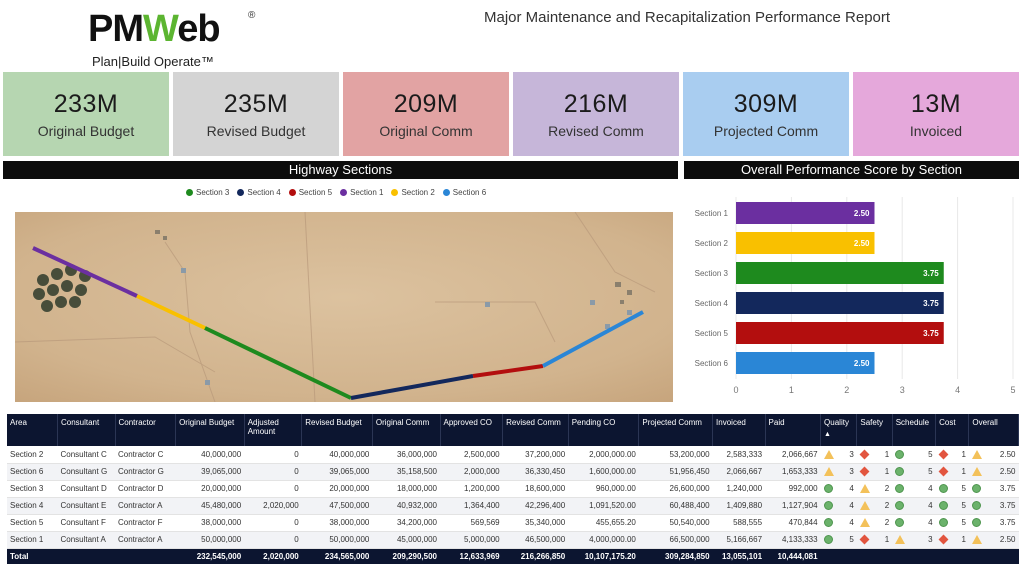 The height and width of the screenshot is (581, 1024). Describe the element at coordinates (712, 213) in the screenshot. I see `chart-category-label: Section 1` at that location.